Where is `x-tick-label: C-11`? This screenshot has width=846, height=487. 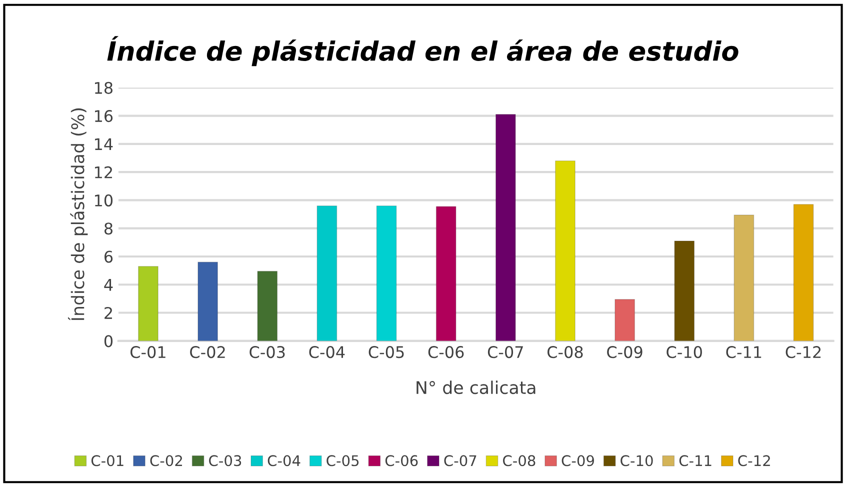 x-tick-label: C-11 is located at coordinates (744, 352).